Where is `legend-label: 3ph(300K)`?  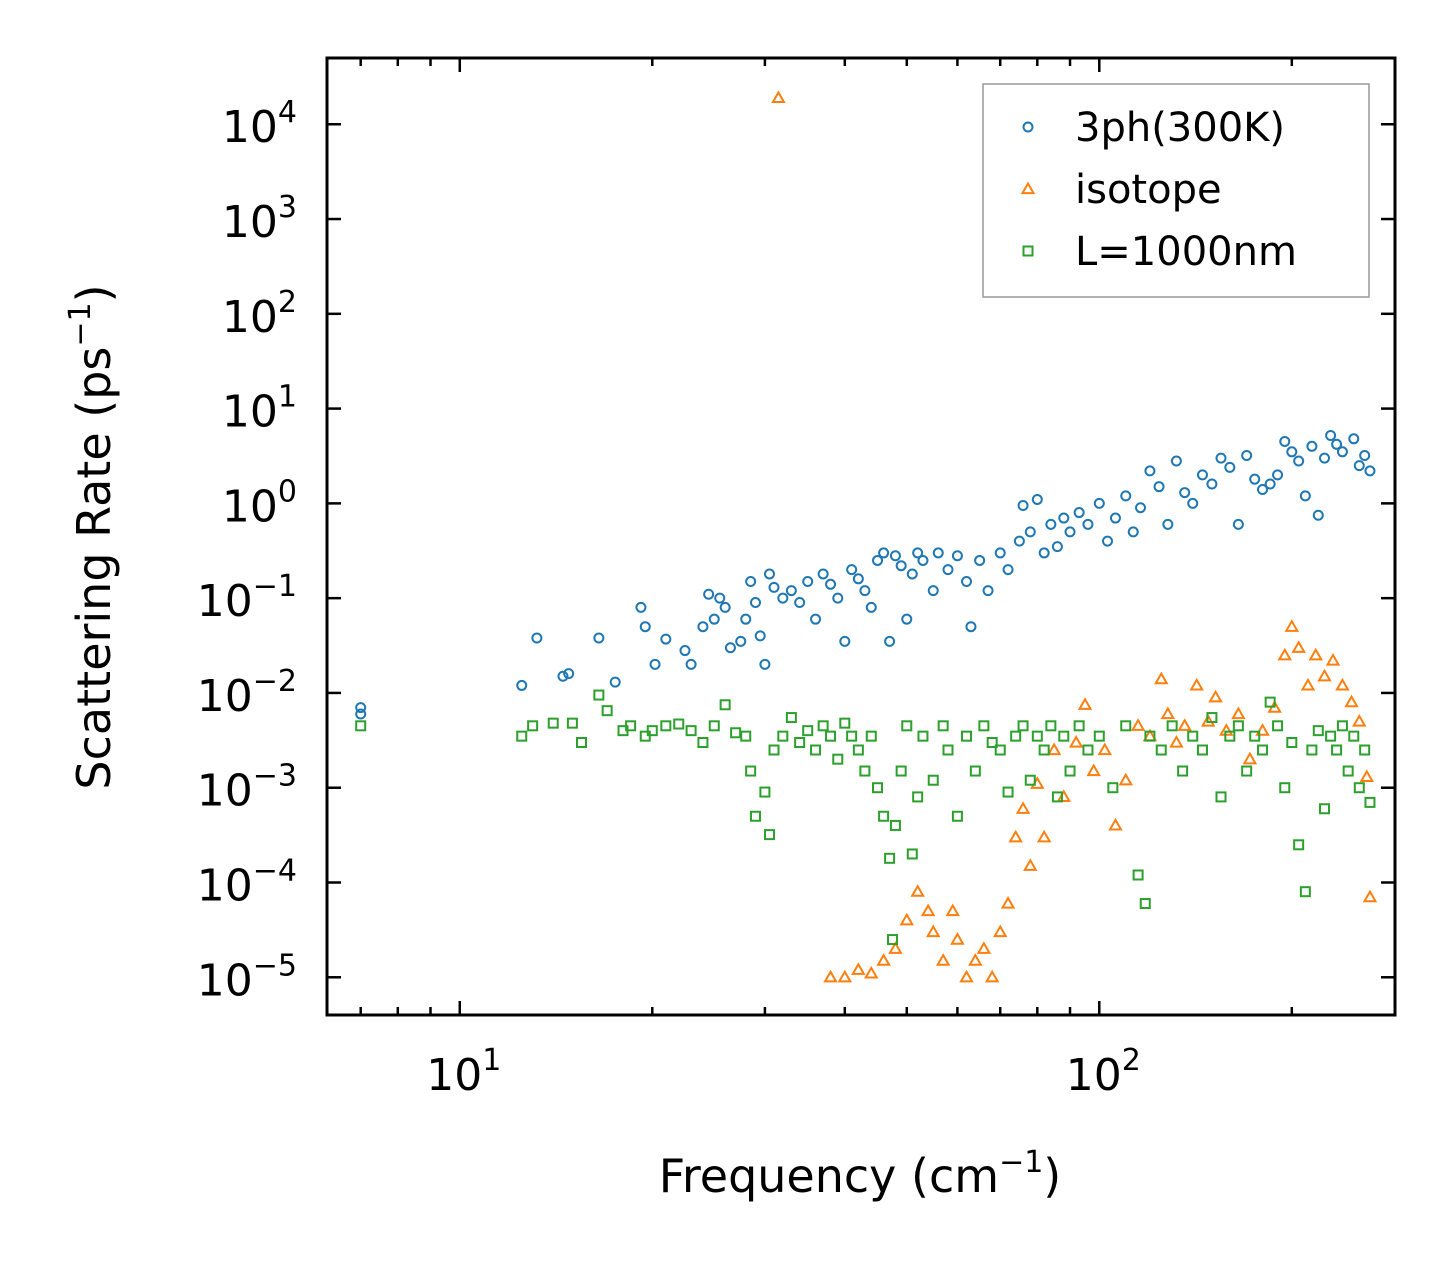 legend-label: 3ph(300K) is located at coordinates (1180, 128).